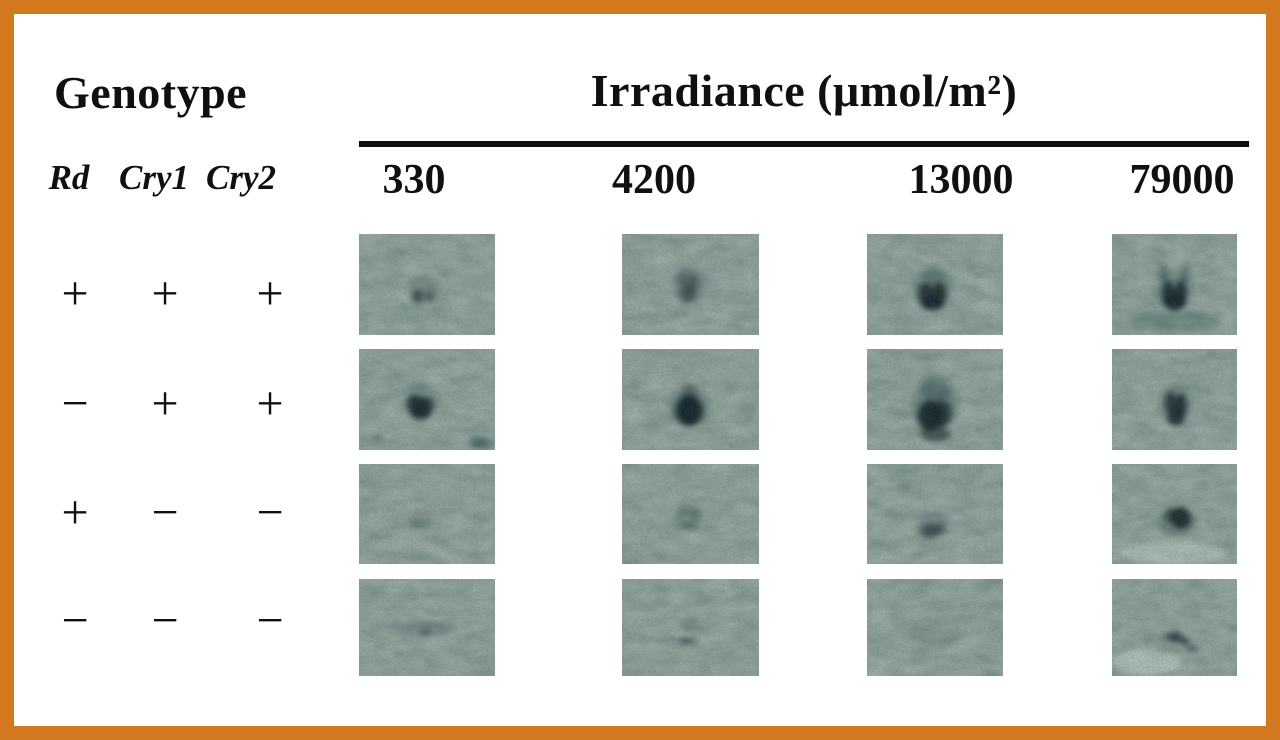 This screenshot has height=740, width=1280. Describe the element at coordinates (165, 620) in the screenshot. I see `genotype-sign-r4-cry1: −` at that location.